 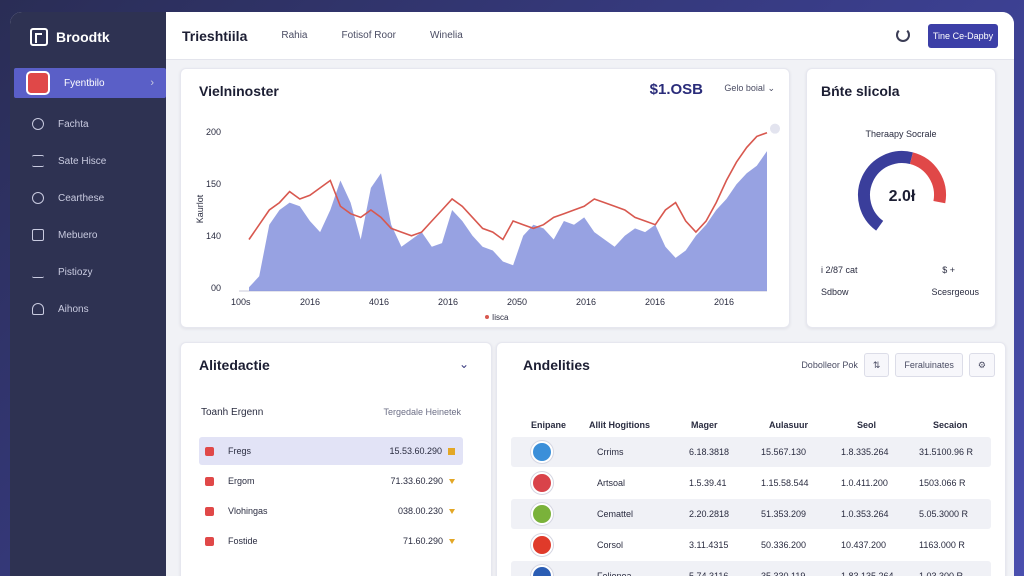 What do you see at coordinates (864, 483) in the screenshot?
I see `row-seol: 1.0.411.200` at bounding box center [864, 483].